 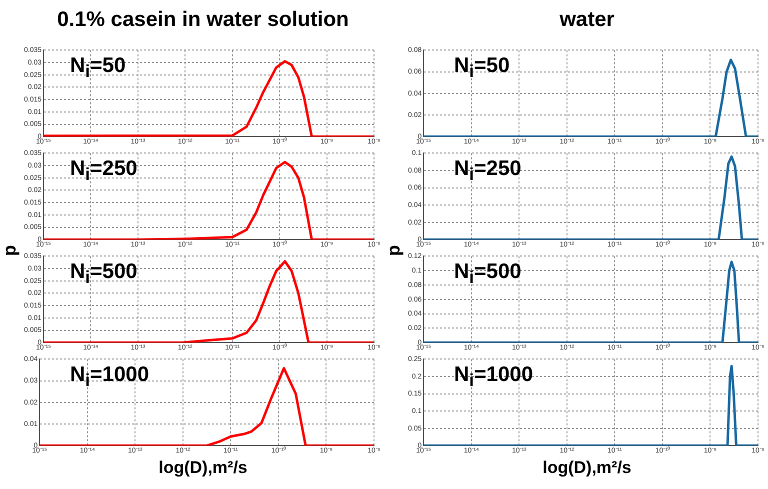 What do you see at coordinates (587, 20) in the screenshot?
I see `chart-title: water` at bounding box center [587, 20].